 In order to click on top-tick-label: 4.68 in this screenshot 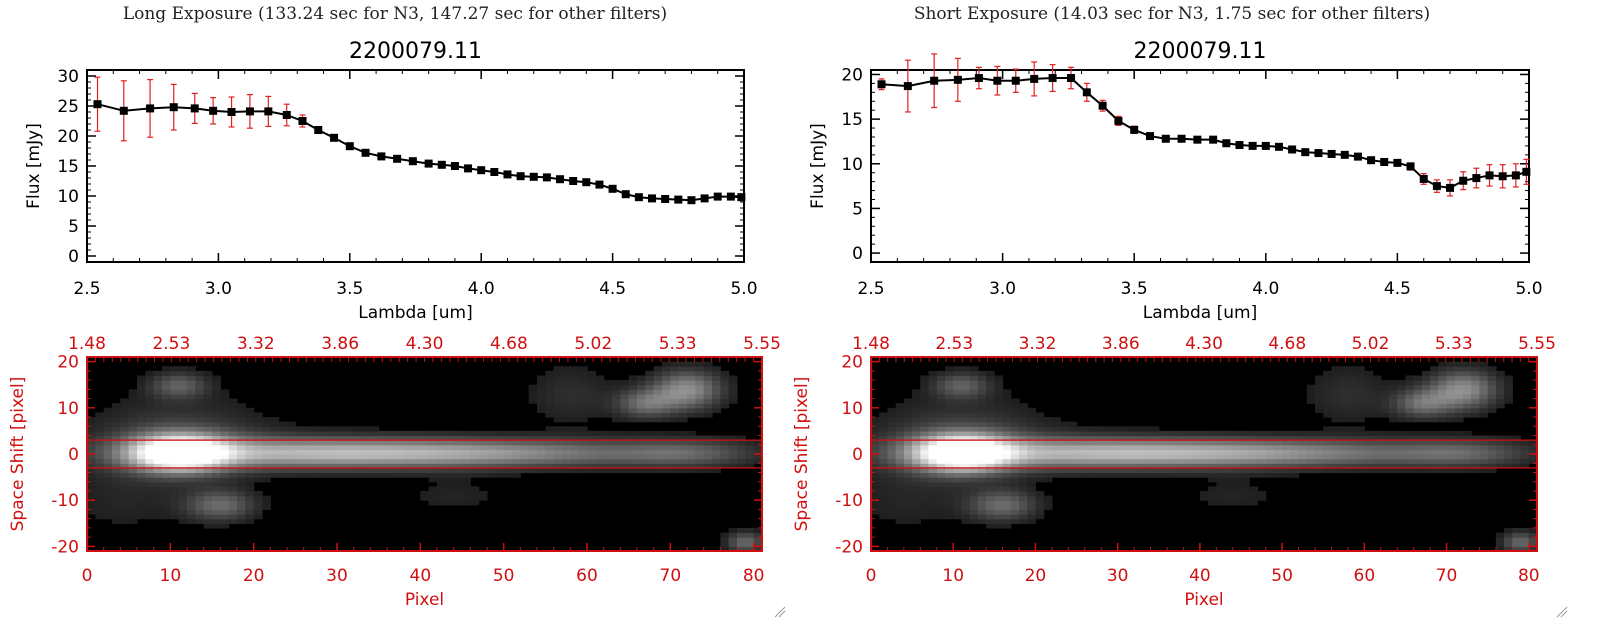, I will do `click(1287, 344)`.